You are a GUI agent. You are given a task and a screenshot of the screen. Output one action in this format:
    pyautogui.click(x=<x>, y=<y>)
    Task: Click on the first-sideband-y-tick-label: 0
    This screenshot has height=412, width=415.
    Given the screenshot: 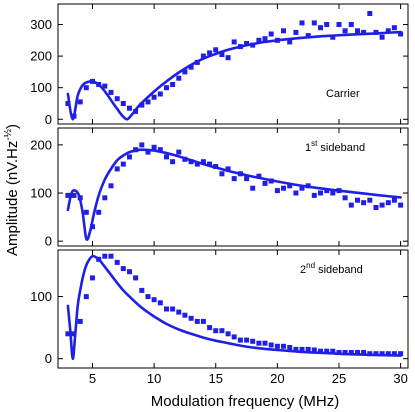 What is the action you would take?
    pyautogui.click(x=48, y=241)
    